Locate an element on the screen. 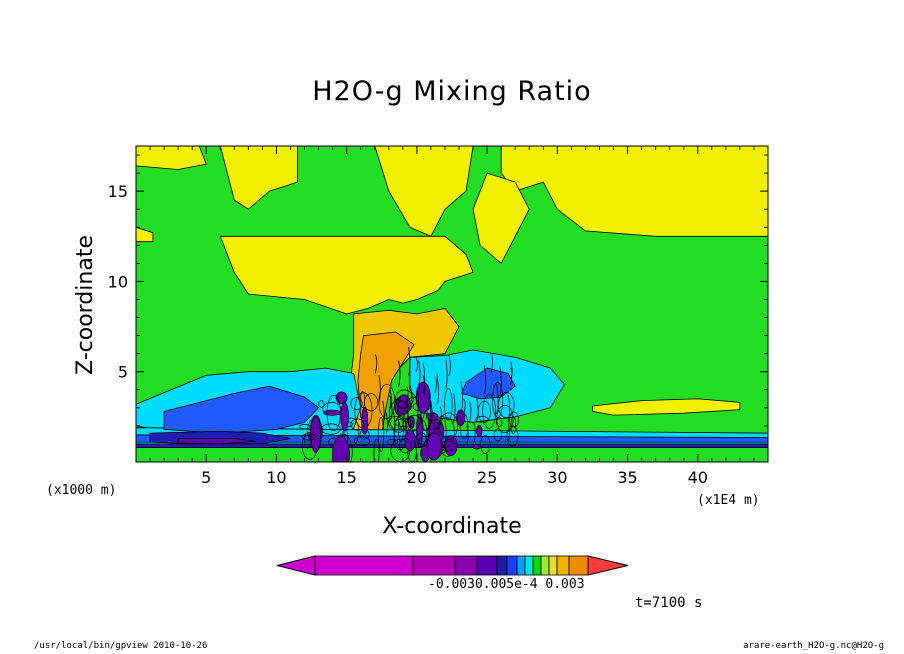 The image size is (904, 654). contour-yellow-column is located at coordinates (501, 218).